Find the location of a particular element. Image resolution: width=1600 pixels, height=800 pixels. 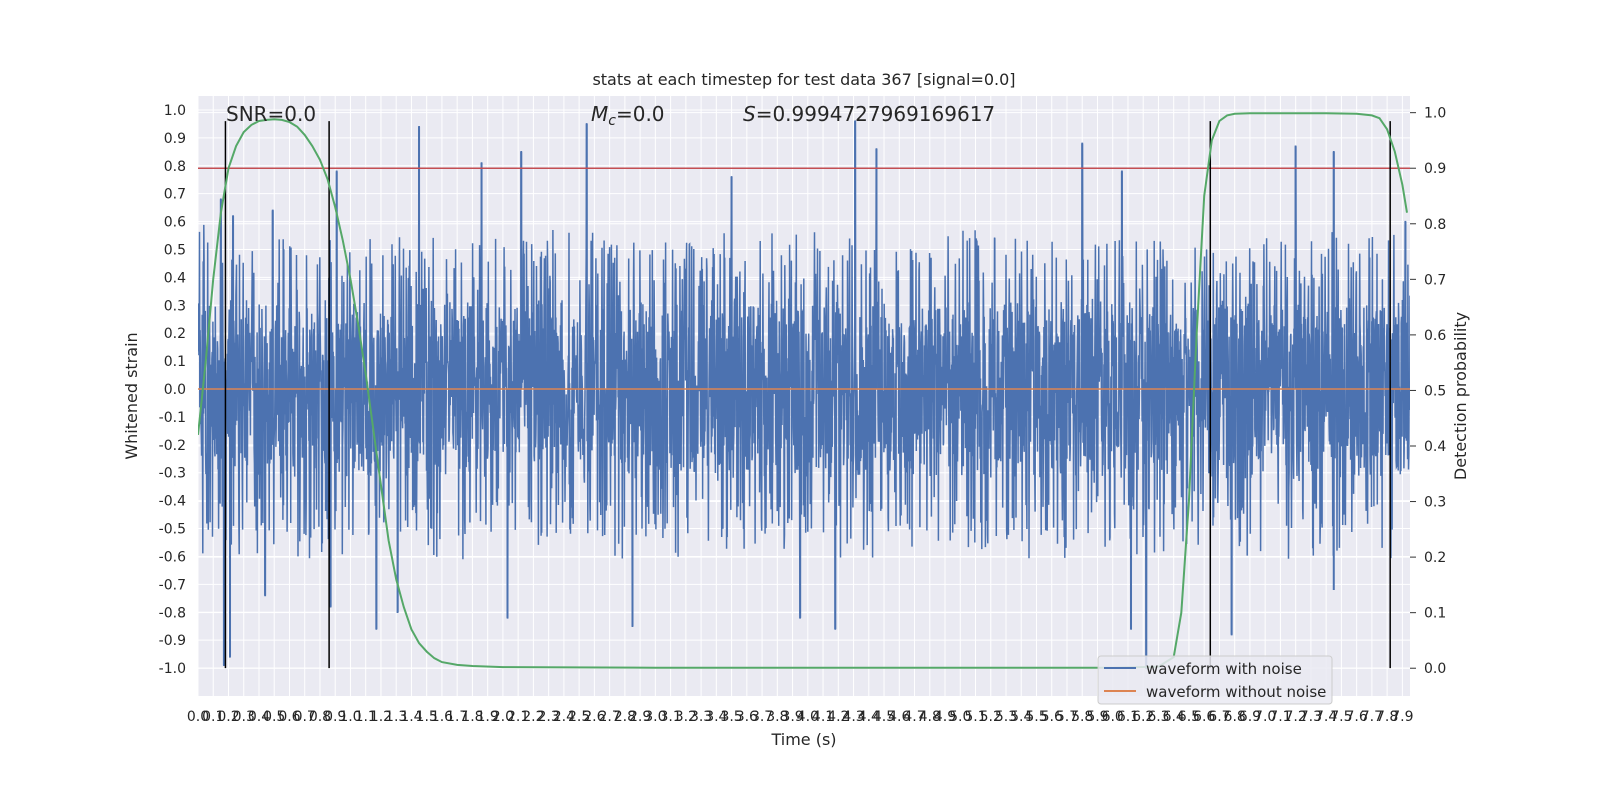

x-tick-label: 1.4 is located at coordinates (411, 717).